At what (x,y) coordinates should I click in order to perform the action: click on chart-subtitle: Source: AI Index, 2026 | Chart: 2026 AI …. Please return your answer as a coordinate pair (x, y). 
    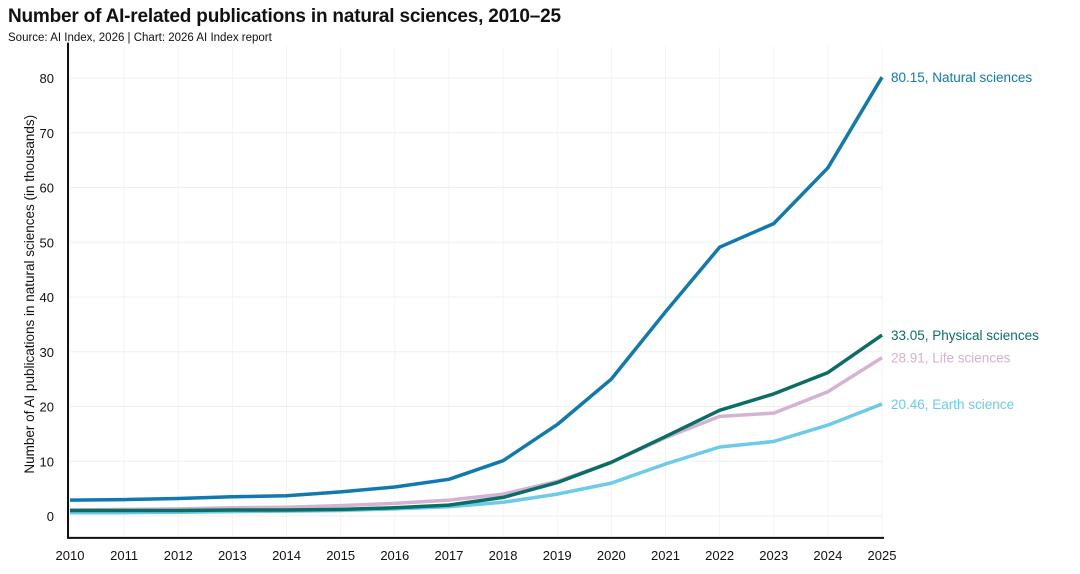
    Looking at the image, I should click on (140, 38).